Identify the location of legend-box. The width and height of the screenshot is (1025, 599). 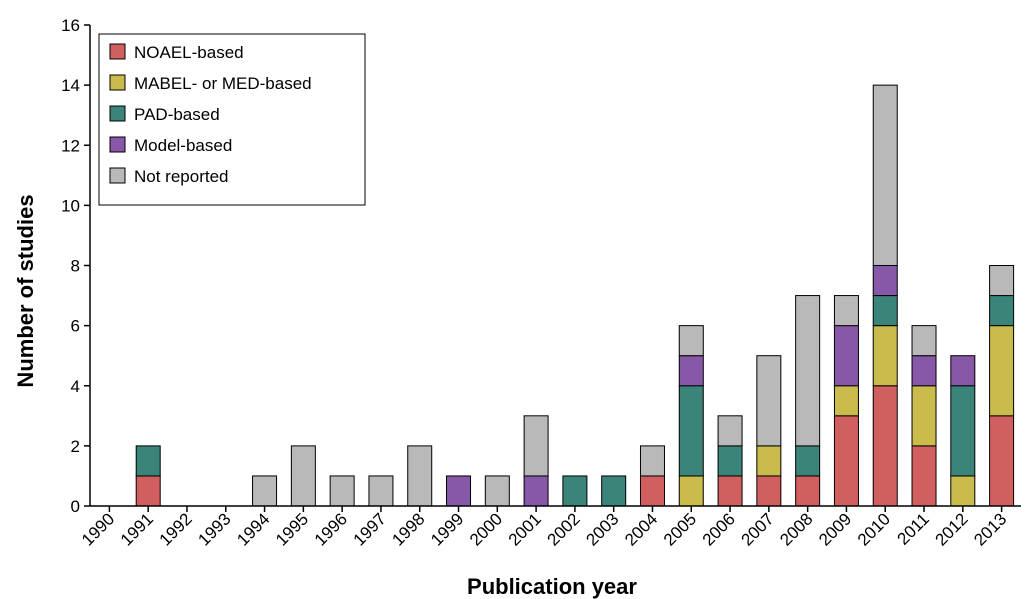
(232, 119).